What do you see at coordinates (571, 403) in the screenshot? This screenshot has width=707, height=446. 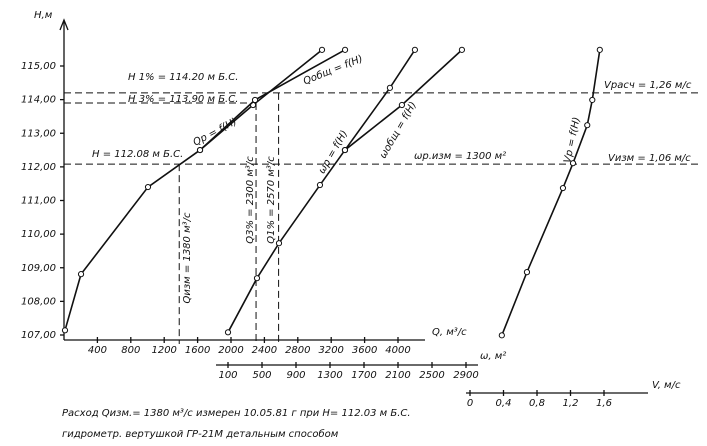 I see `x-tick-label: 1,2` at bounding box center [571, 403].